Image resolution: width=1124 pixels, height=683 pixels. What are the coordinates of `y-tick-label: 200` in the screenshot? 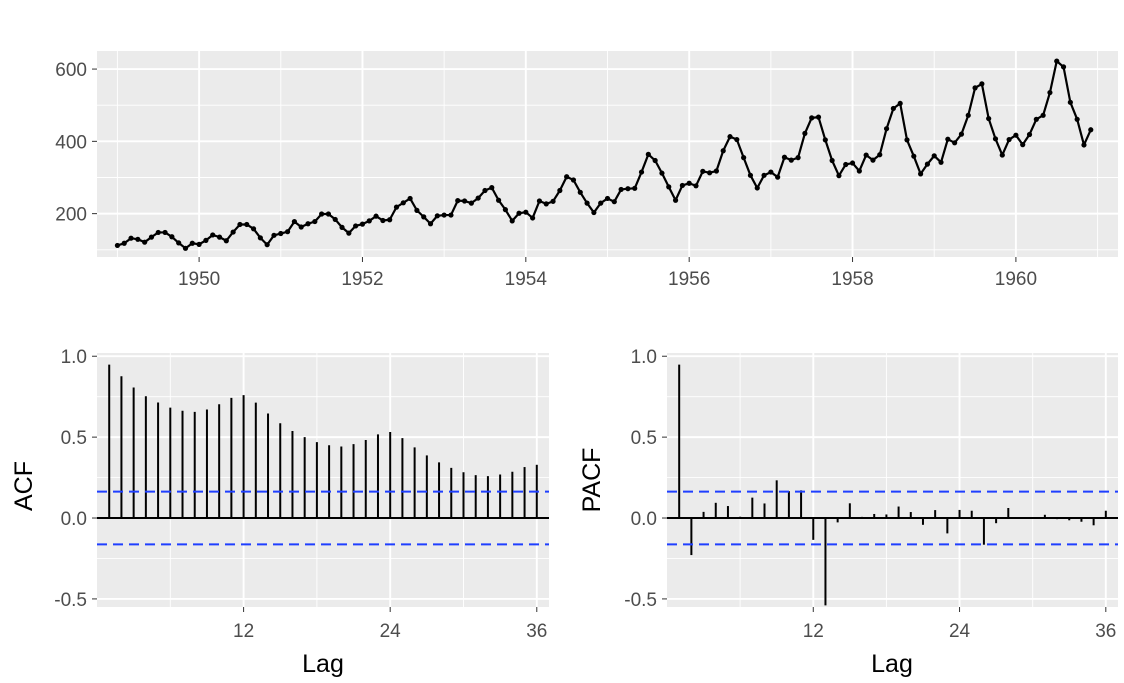 It's located at (71, 215).